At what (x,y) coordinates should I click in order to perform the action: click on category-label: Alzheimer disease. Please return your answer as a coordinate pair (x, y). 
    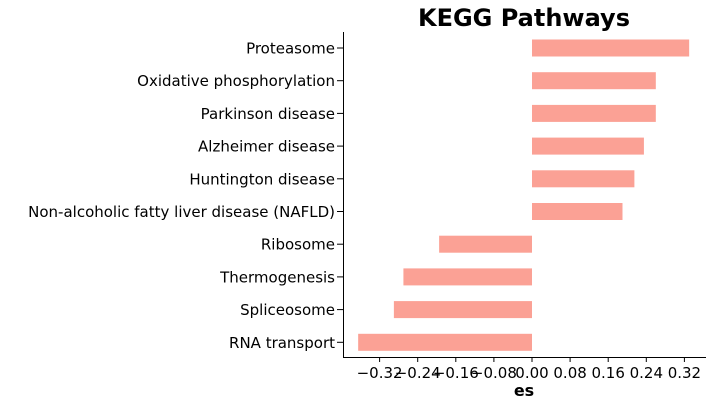
    Looking at the image, I should click on (266, 147).